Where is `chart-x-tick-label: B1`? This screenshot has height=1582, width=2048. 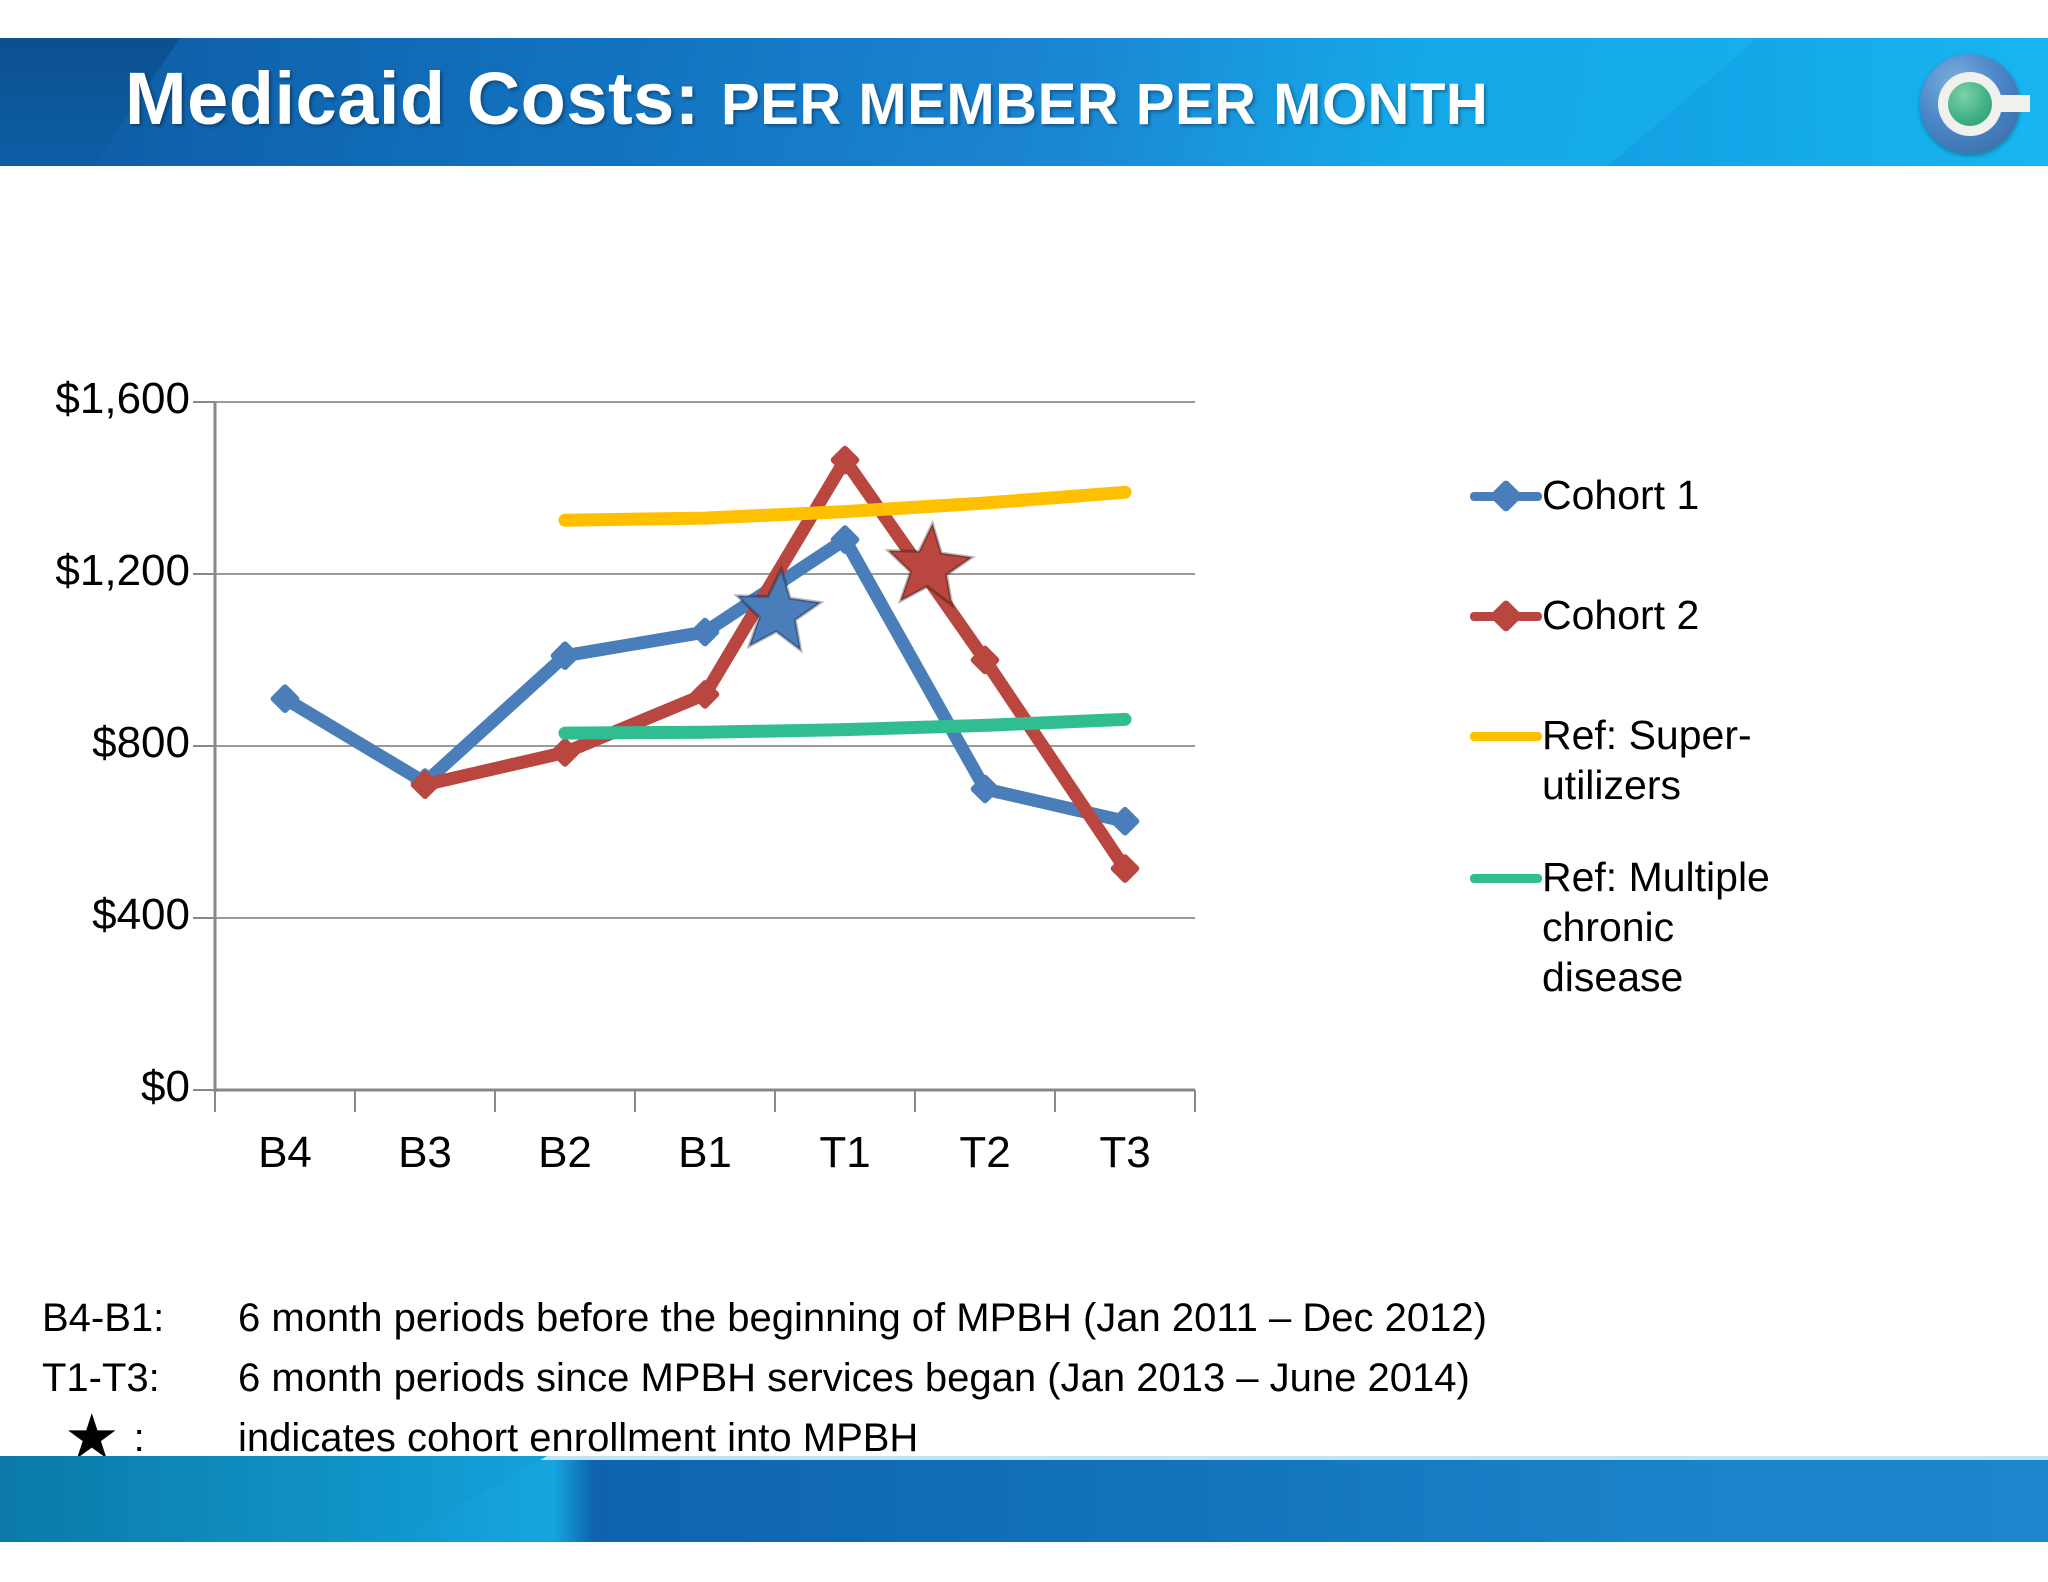
chart-x-tick-label: B1 is located at coordinates (705, 1152).